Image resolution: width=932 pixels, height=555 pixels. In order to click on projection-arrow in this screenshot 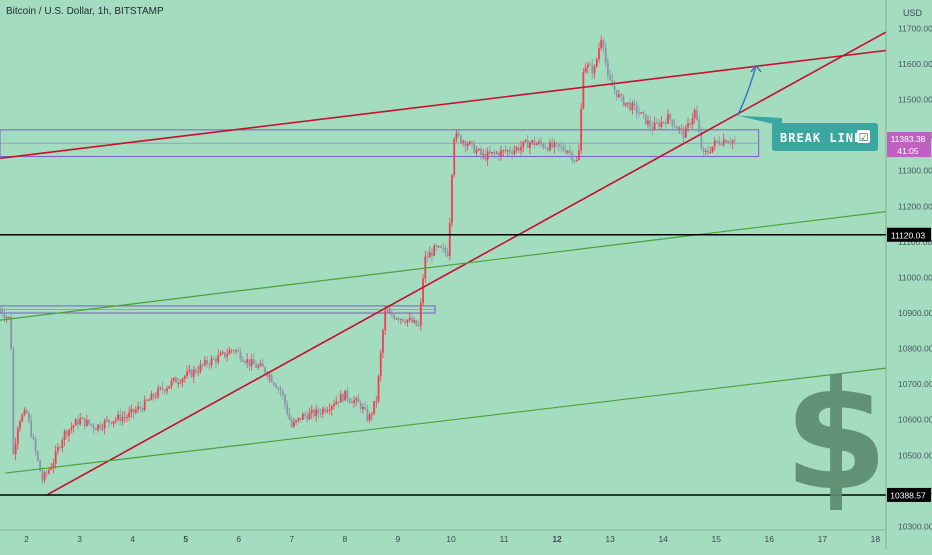, I will do `click(746, 90)`.